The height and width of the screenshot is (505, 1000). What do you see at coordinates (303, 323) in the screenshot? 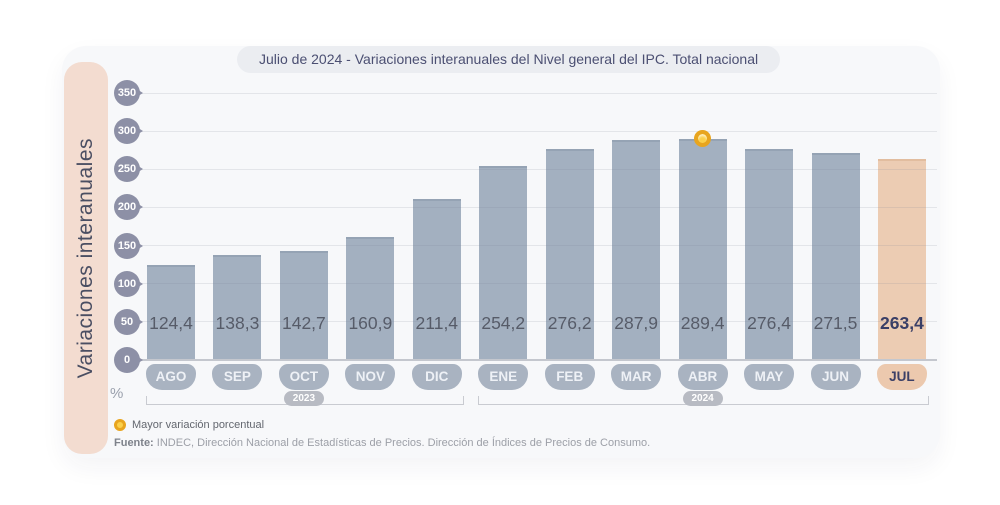
I see `bar-value-oct: 142,7` at bounding box center [303, 323].